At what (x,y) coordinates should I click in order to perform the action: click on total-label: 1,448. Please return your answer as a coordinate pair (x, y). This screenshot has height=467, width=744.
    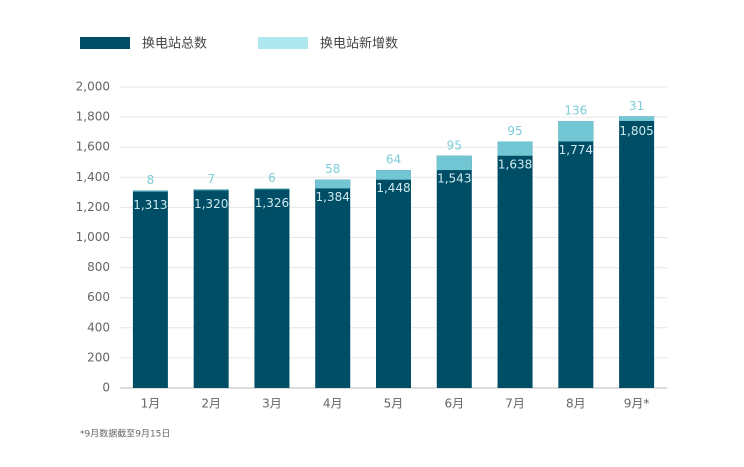
    Looking at the image, I should click on (393, 188).